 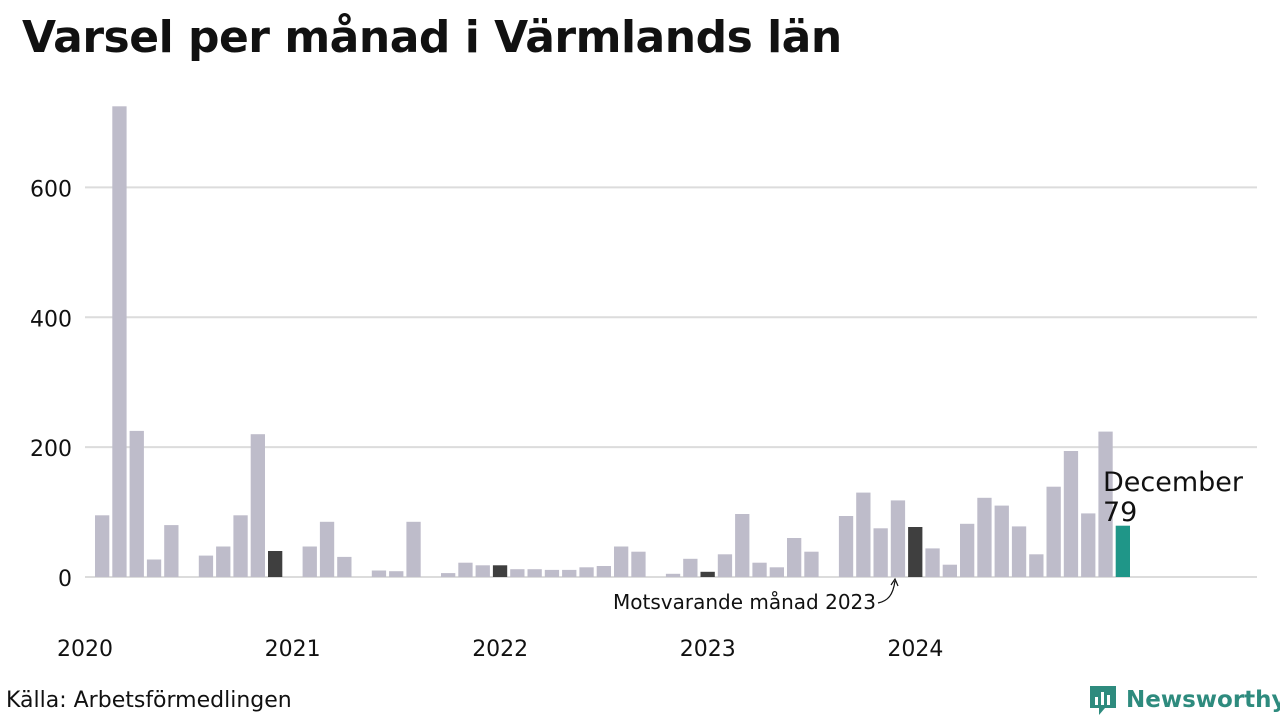 I want to click on x-tick-label: 2023, so click(x=708, y=649).